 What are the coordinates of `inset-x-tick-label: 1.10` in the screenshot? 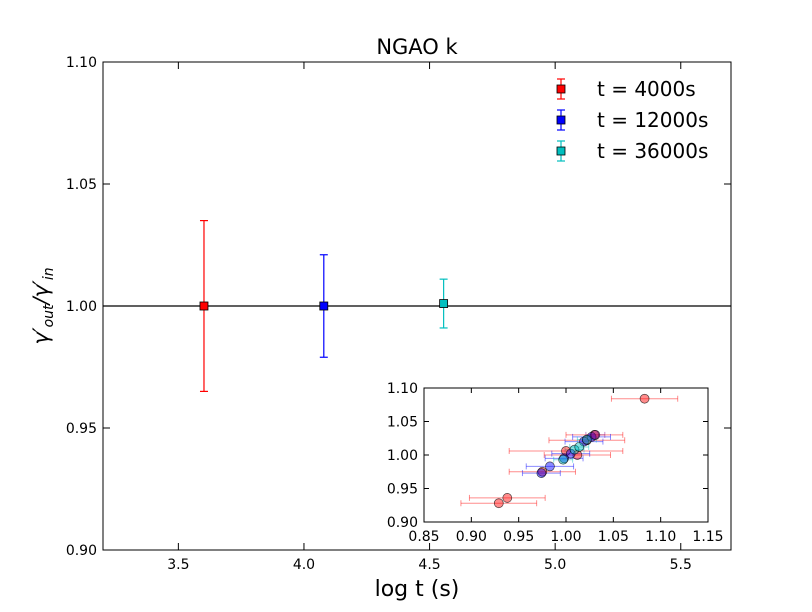 It's located at (660, 537).